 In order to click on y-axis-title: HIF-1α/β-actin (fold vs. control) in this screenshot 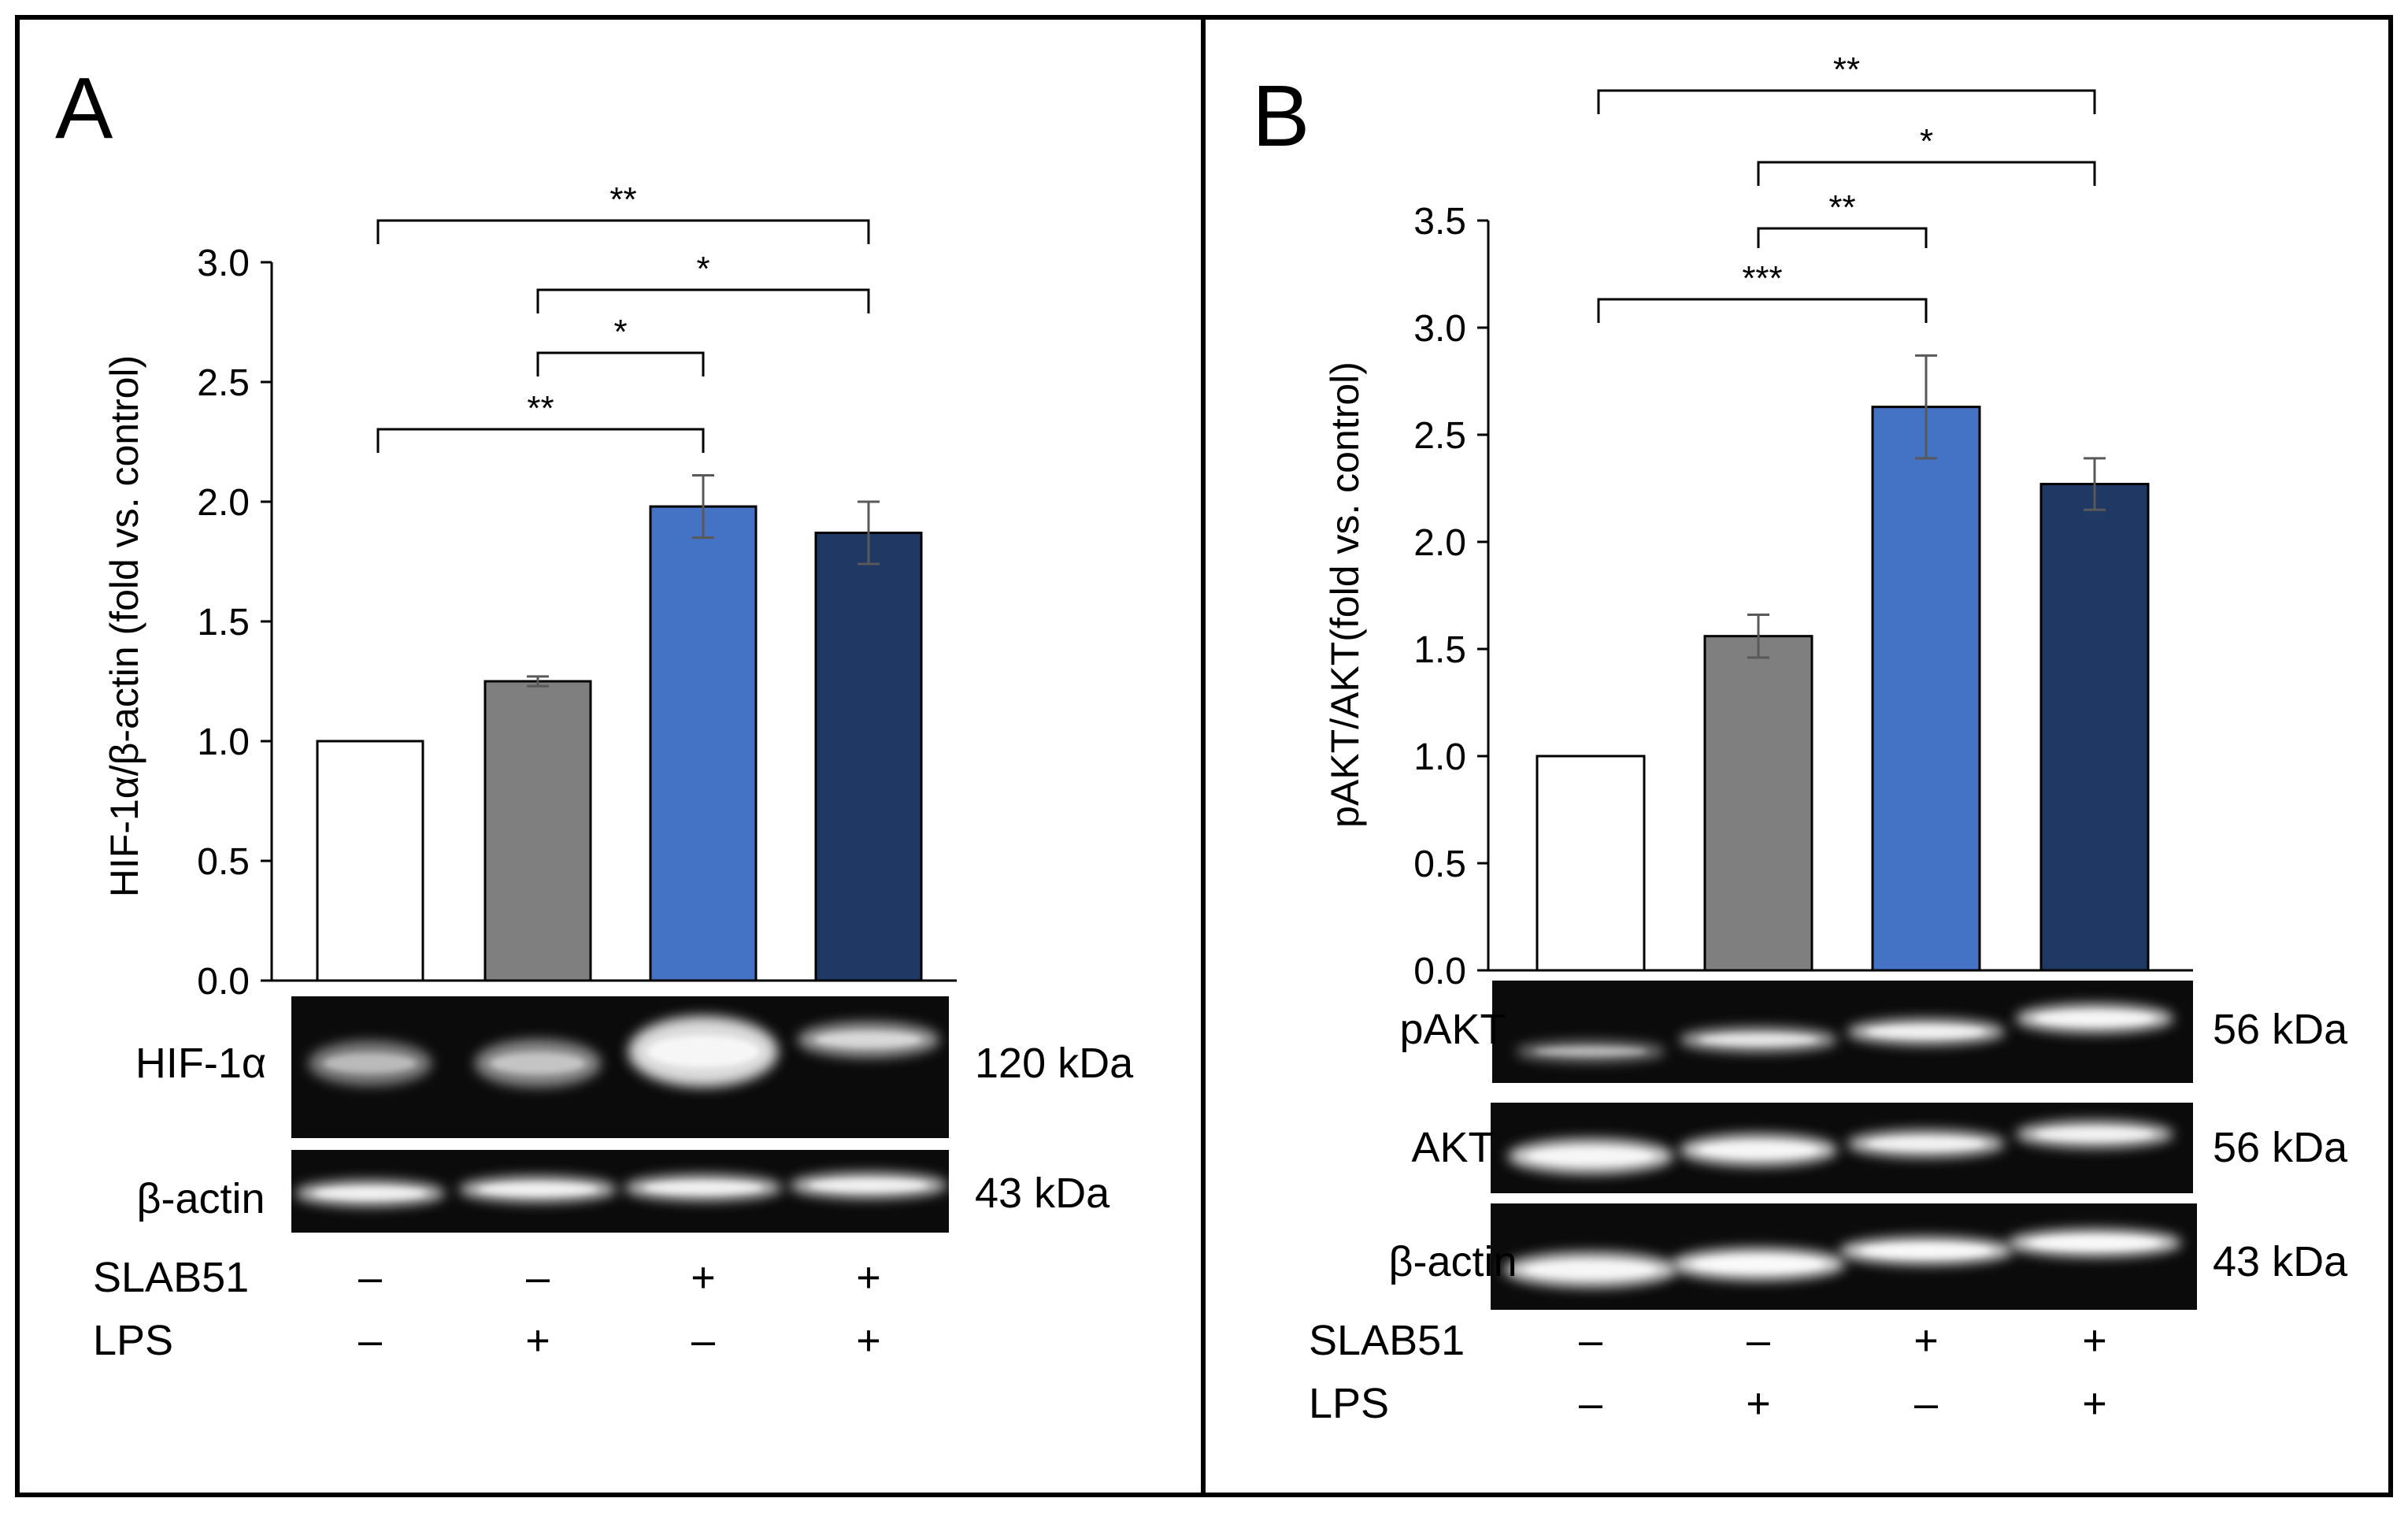, I will do `click(124, 626)`.